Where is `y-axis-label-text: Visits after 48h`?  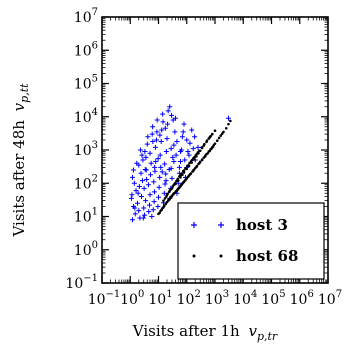 y-axis-label-text: Visits after 48h is located at coordinates (19, 179).